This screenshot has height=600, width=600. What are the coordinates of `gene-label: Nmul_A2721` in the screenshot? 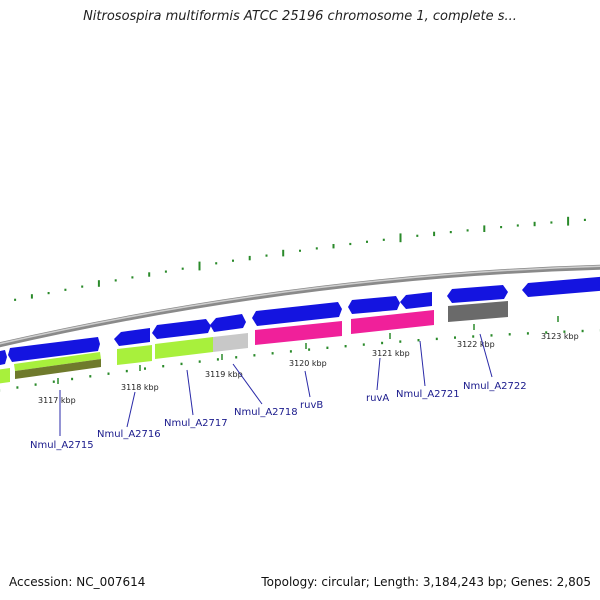 It's located at (428, 394).